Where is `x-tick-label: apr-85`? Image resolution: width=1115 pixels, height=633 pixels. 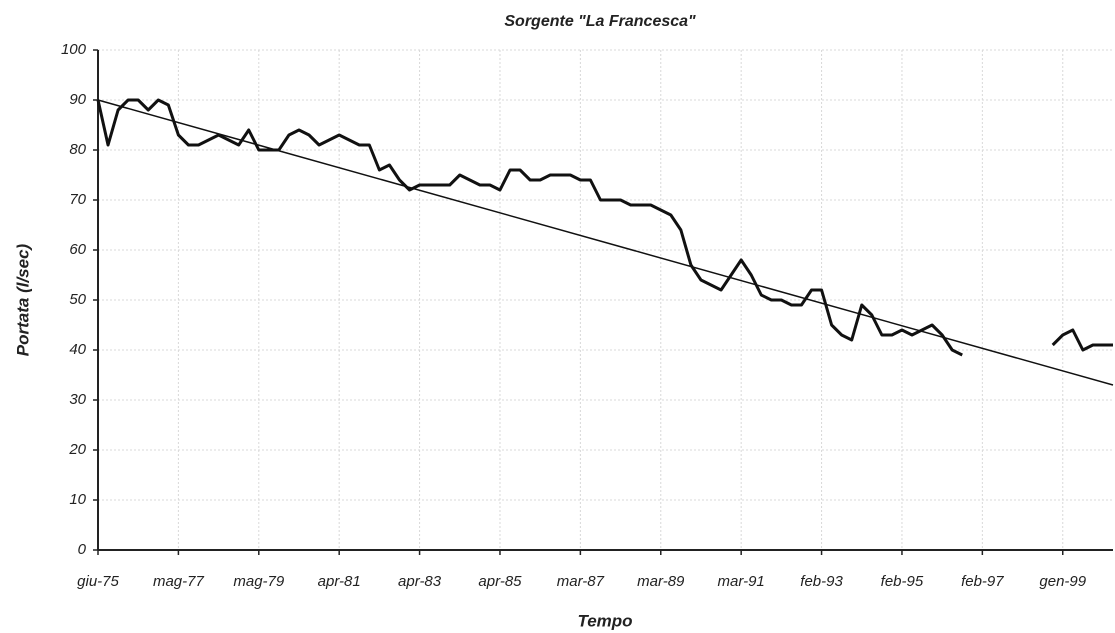
x-tick-label: apr-85 is located at coordinates (500, 581).